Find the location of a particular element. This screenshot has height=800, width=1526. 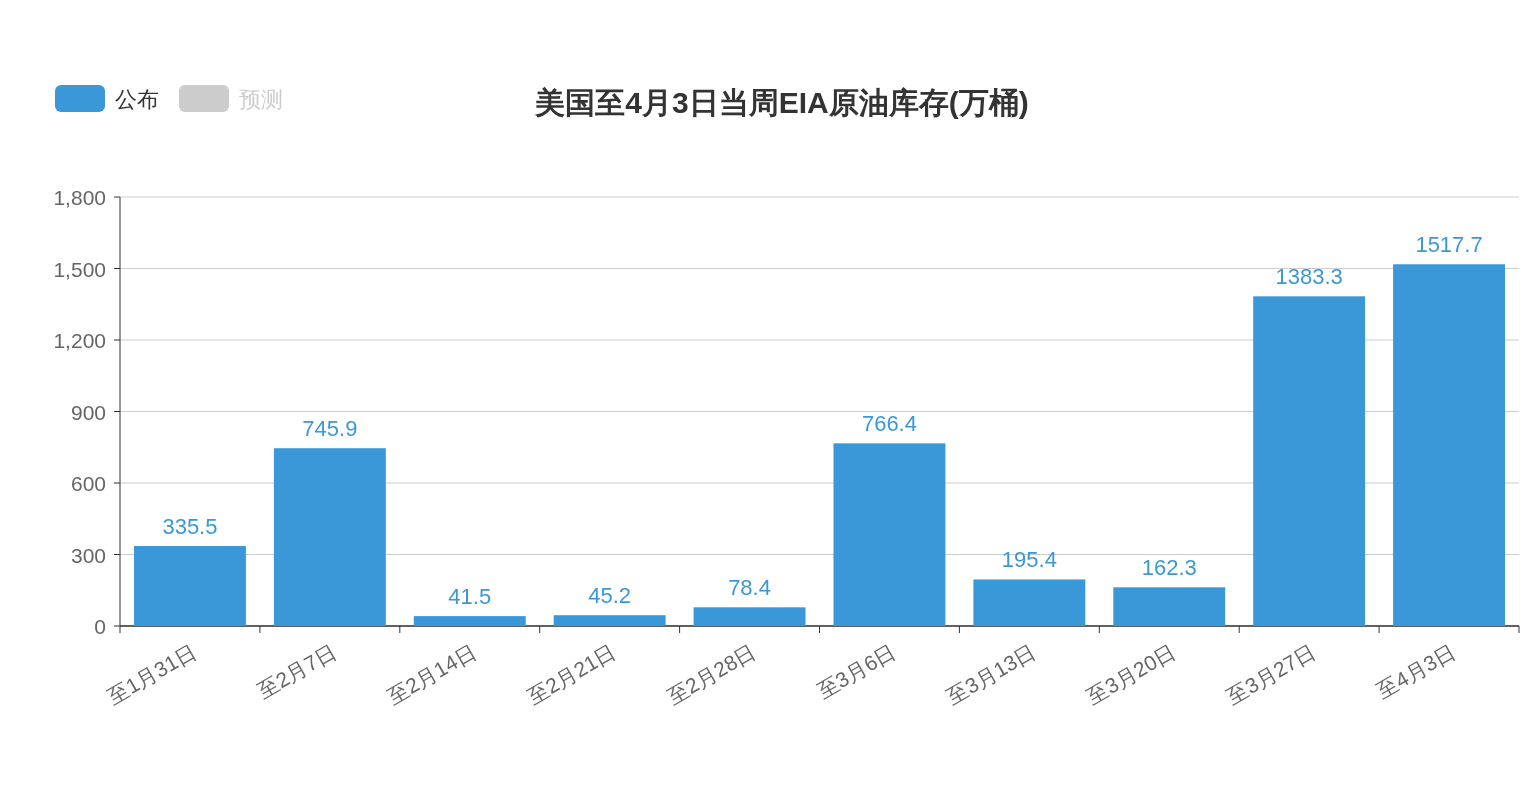

data-label: 45.2 is located at coordinates (610, 596).